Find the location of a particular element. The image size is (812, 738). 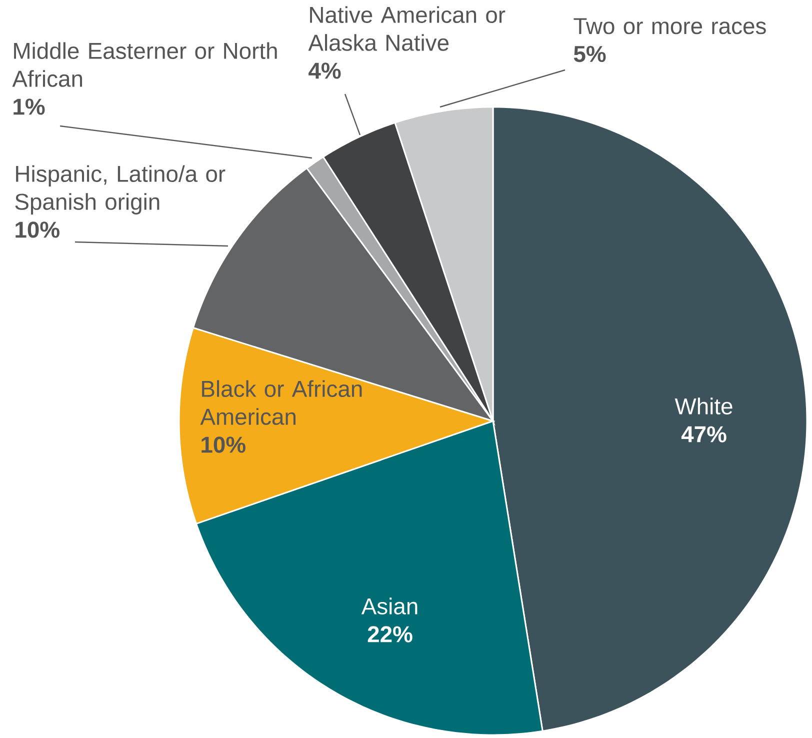

data-label: 5% is located at coordinates (590, 54).